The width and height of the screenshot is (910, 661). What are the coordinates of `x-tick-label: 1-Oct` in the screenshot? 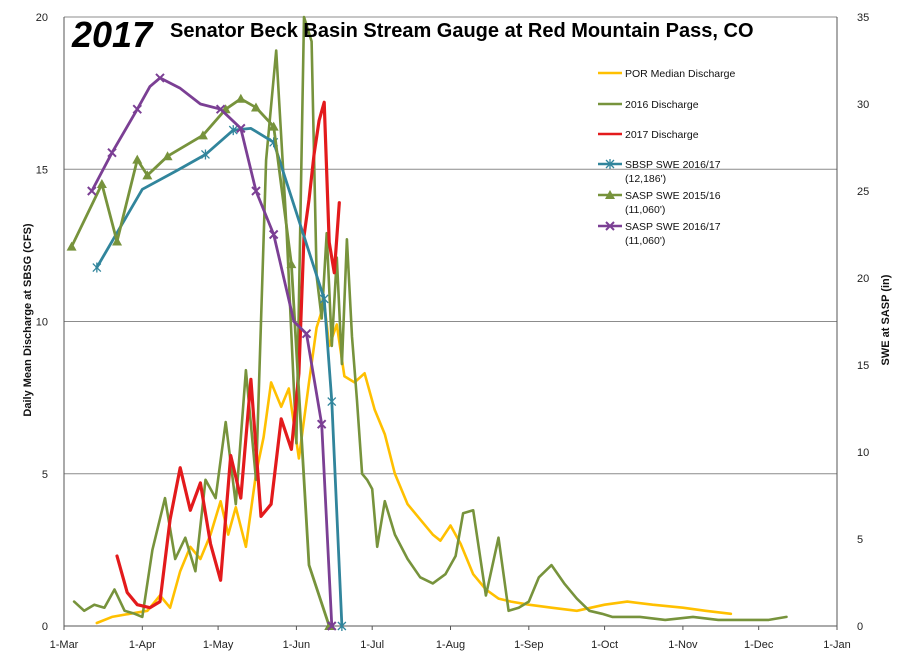 It's located at (604, 645).